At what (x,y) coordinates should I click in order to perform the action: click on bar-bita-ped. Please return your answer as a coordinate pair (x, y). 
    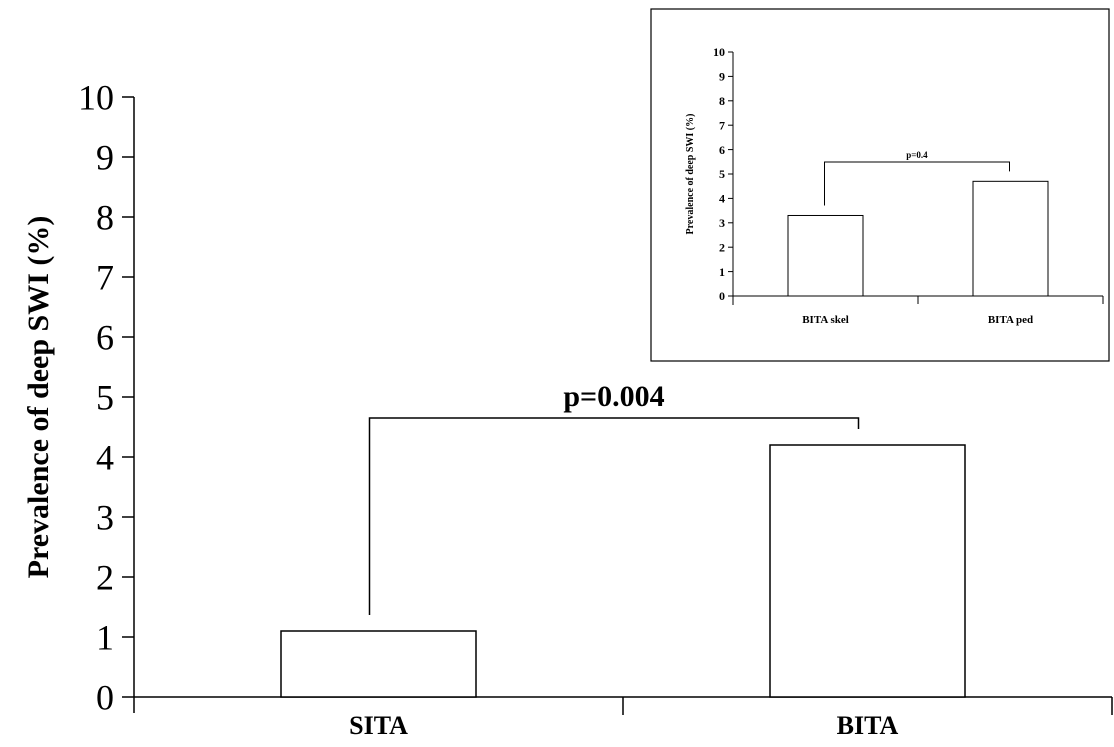
    Looking at the image, I should click on (1010, 238).